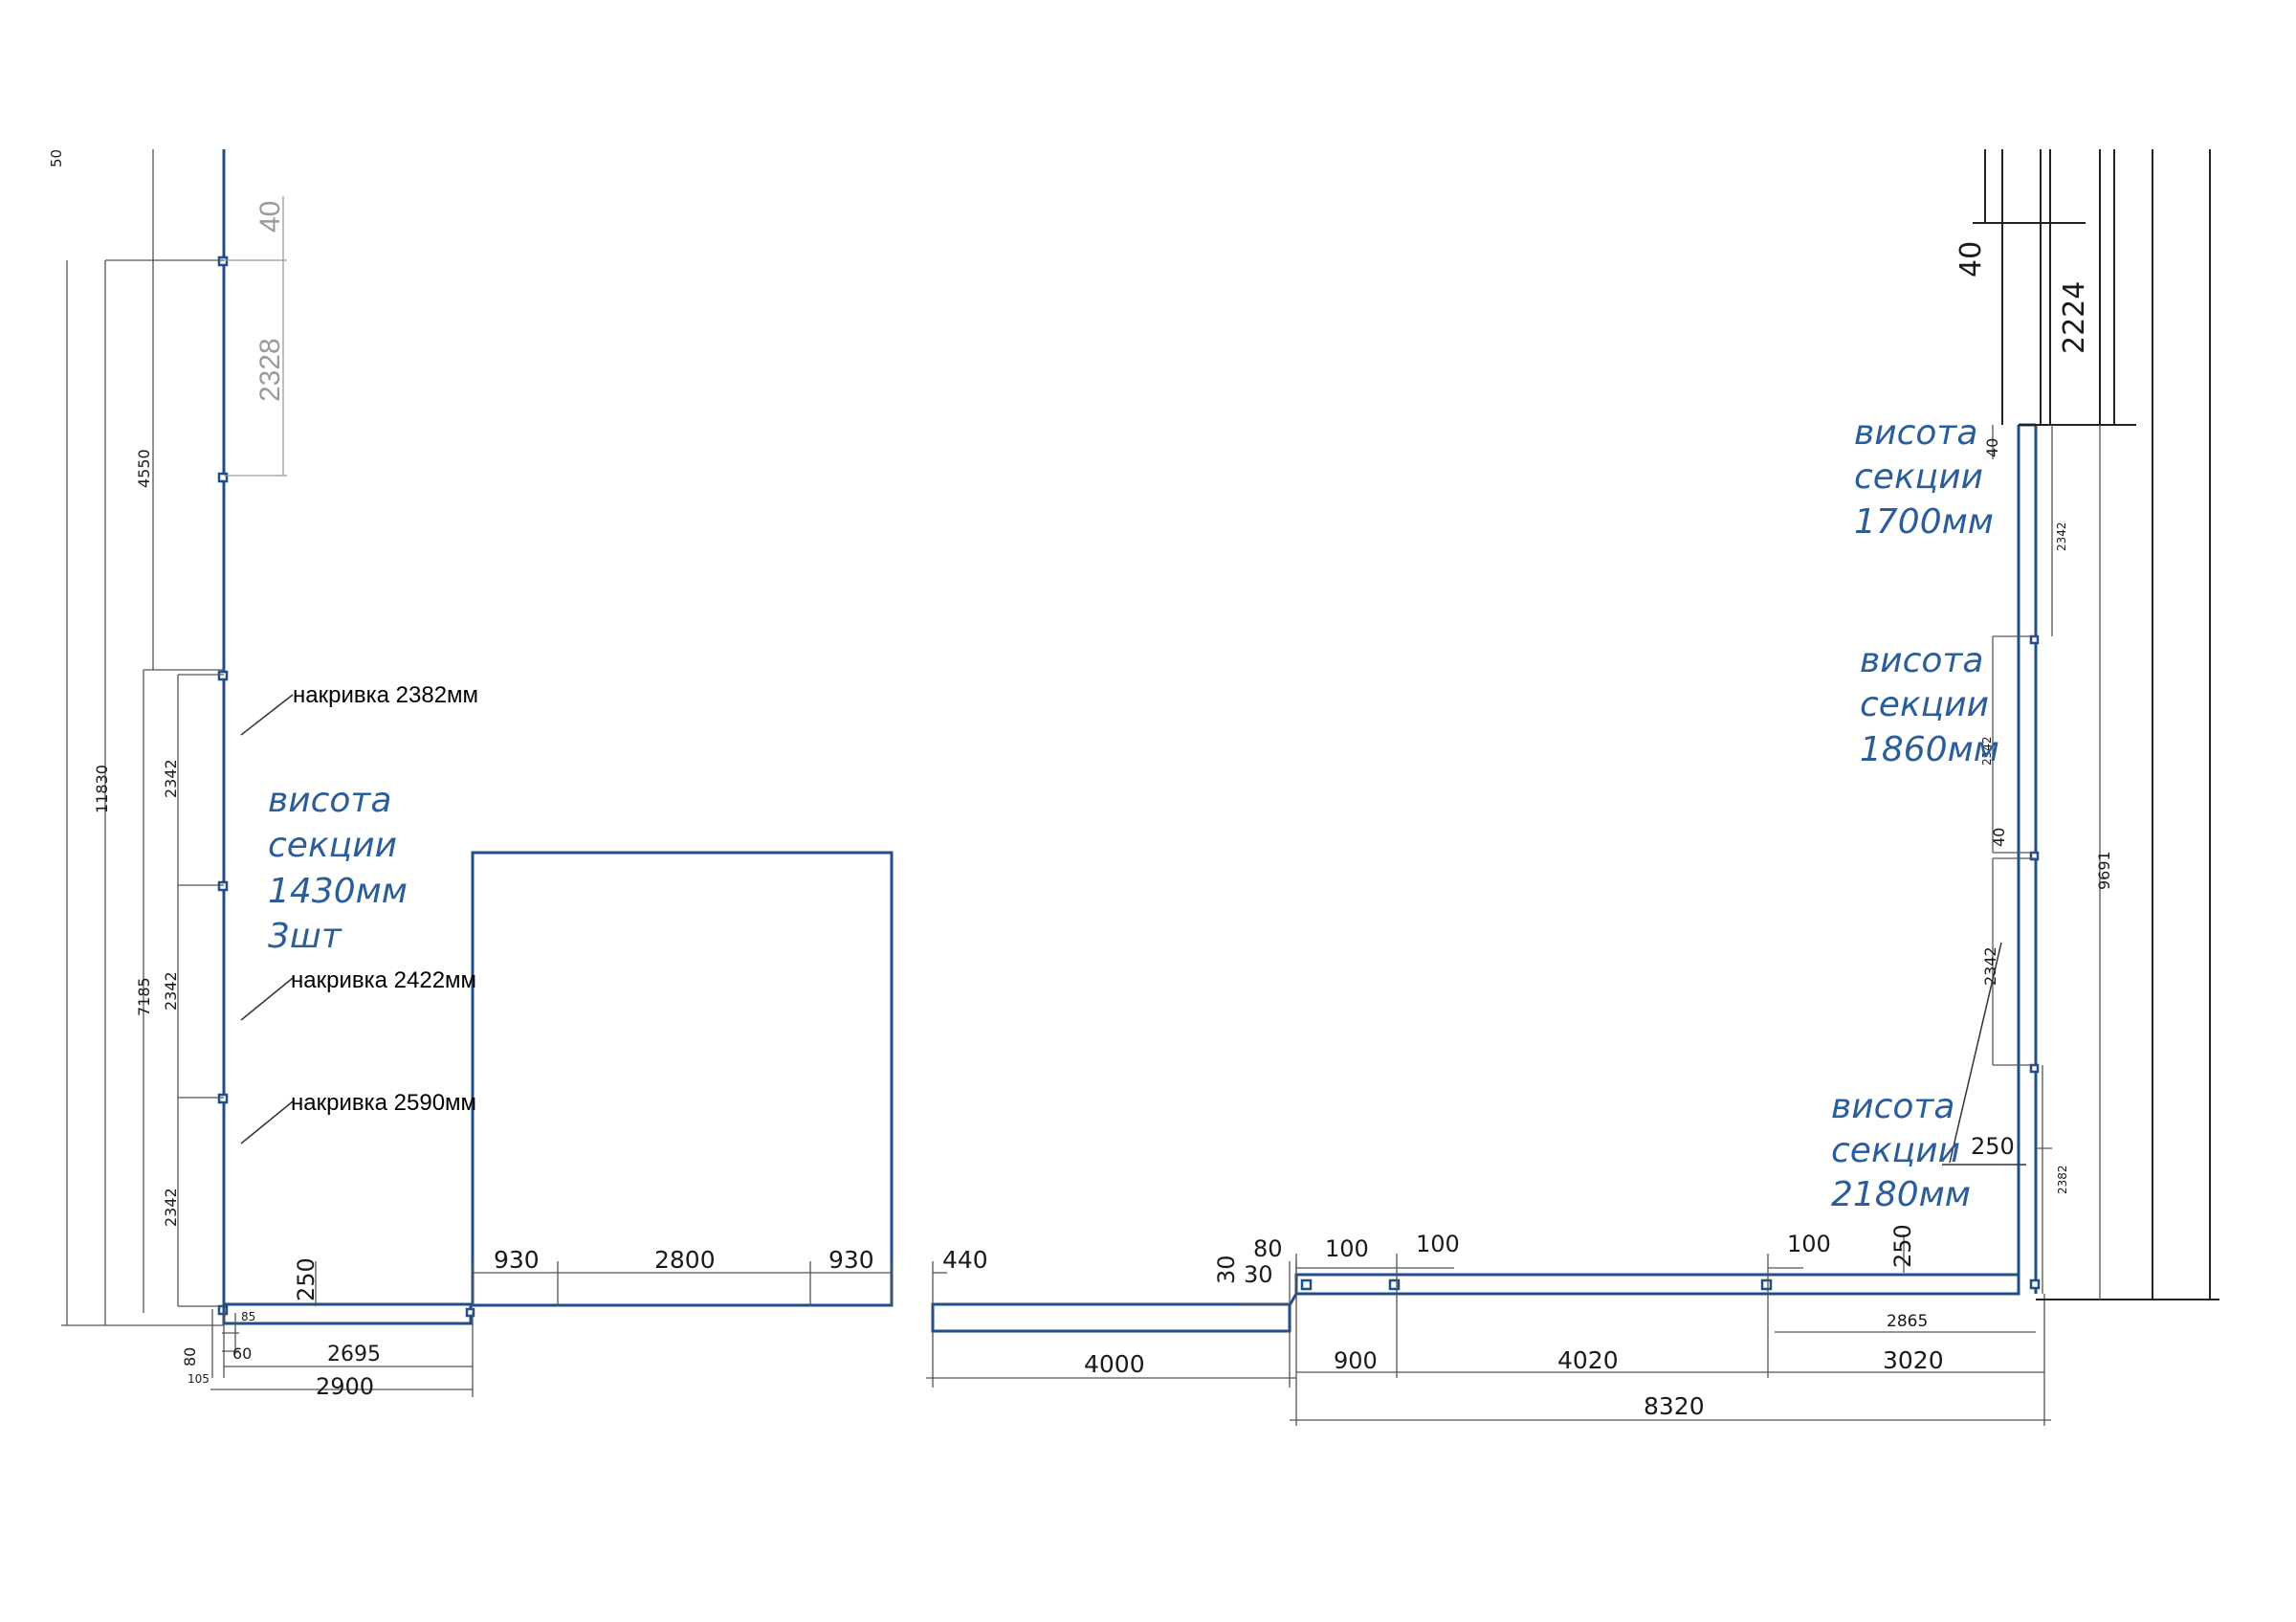  What do you see at coordinates (1671, 1330) in the screenshot?
I see `right-bottom-dimensions` at bounding box center [1671, 1330].